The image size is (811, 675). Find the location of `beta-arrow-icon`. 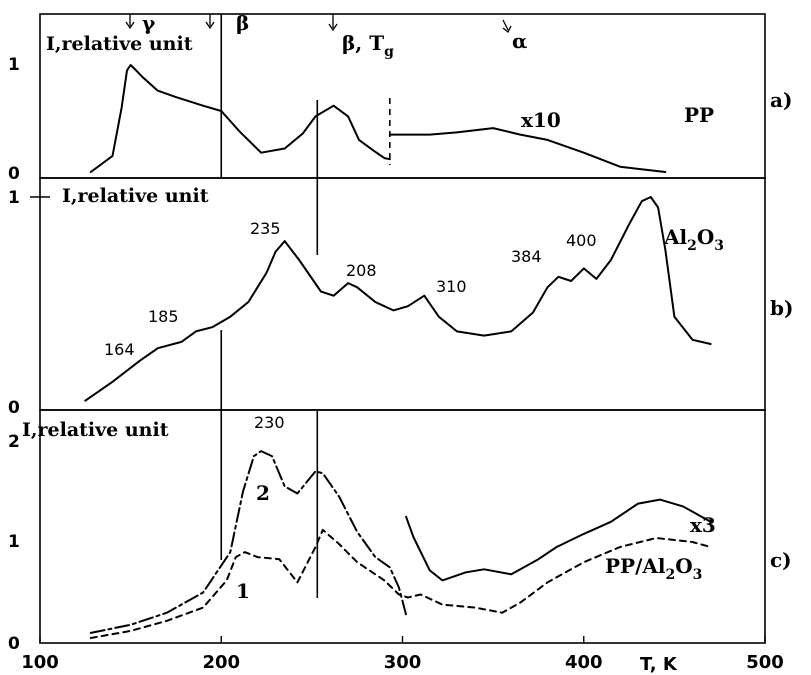

beta-arrow-icon is located at coordinates (210, 22).